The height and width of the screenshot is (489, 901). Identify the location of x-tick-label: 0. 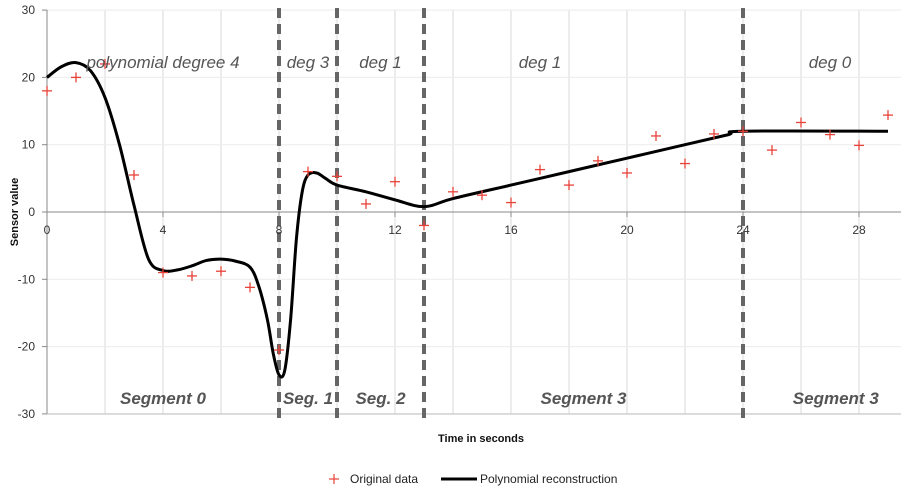
(47, 230).